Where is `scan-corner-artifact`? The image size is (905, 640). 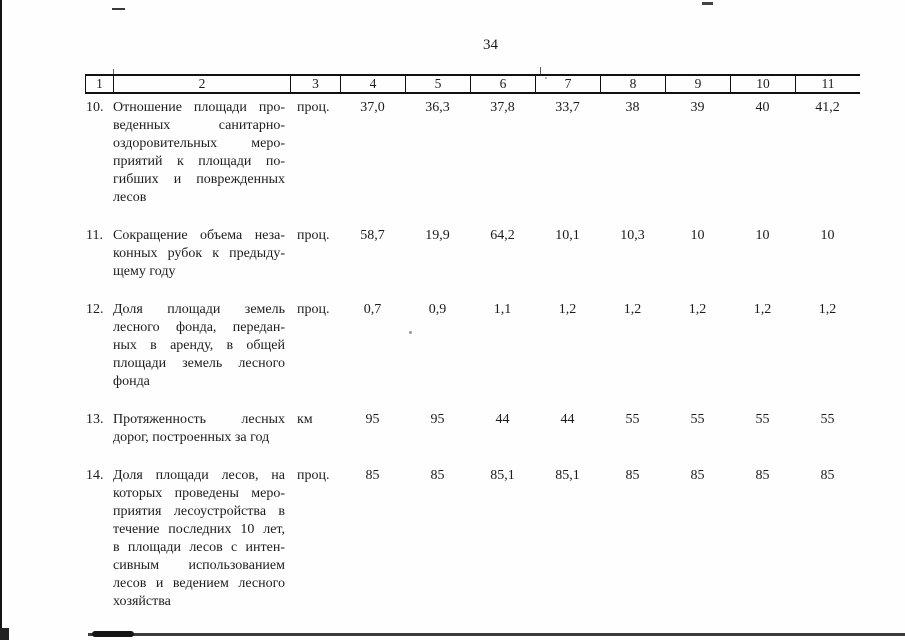 scan-corner-artifact is located at coordinates (4, 634).